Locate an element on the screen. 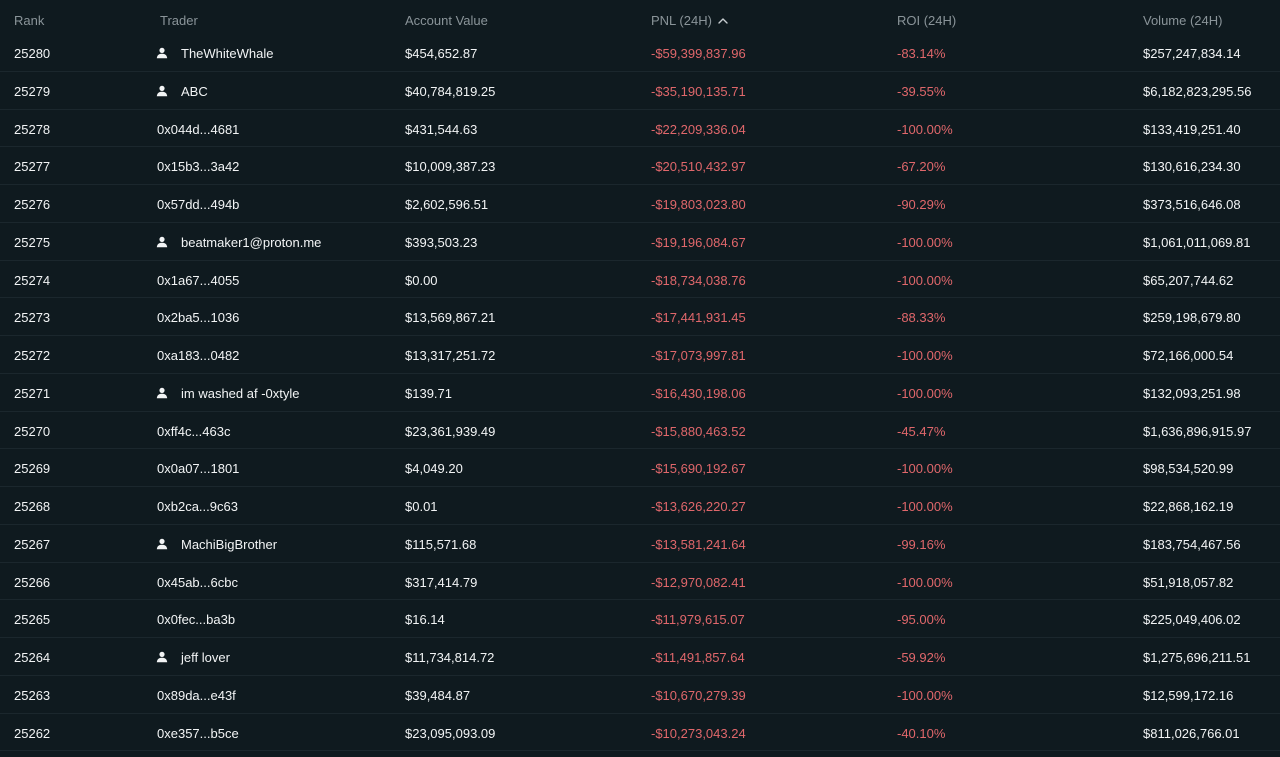 The height and width of the screenshot is (757, 1280). volume-cell: $133,419,251.40 is located at coordinates (1192, 129).